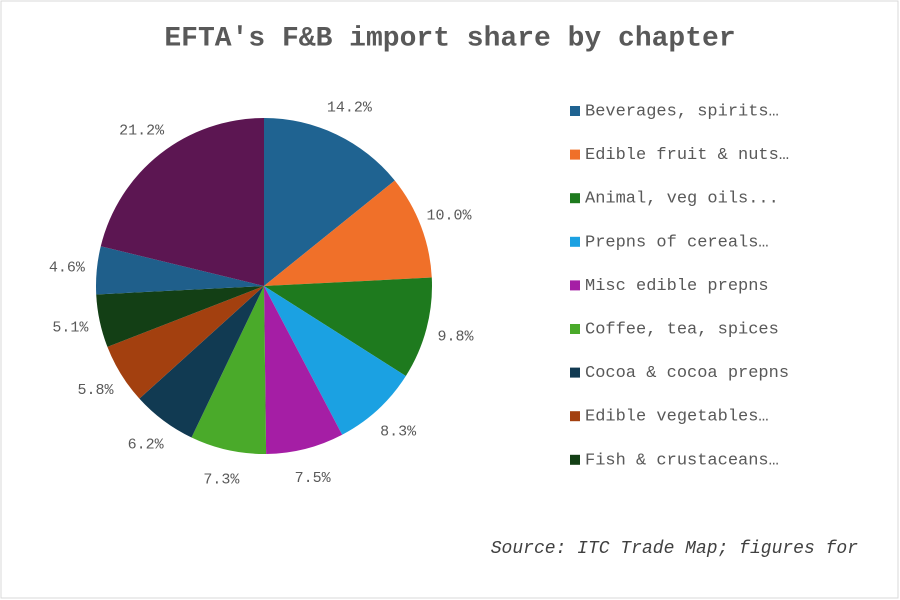  I want to click on data-label: 7.3%, so click(221, 479).